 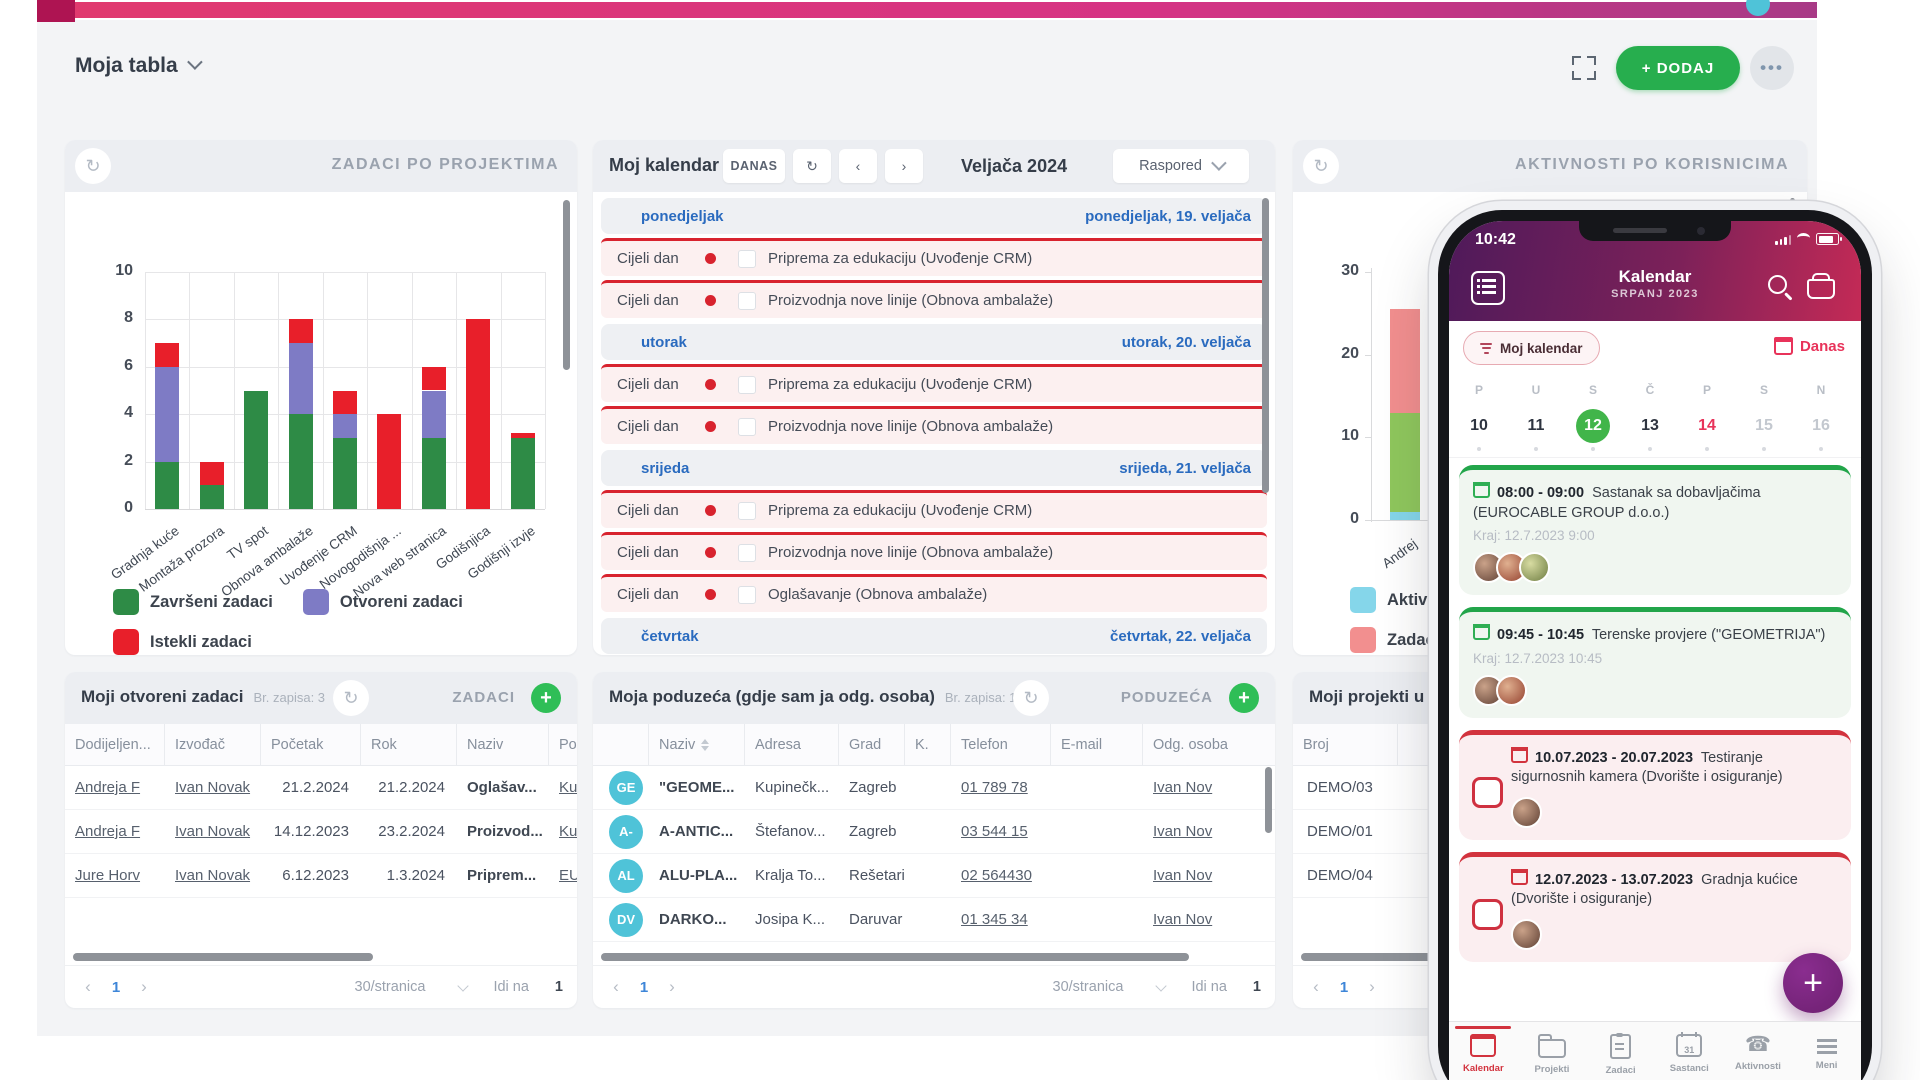 I want to click on next-icon: ›, so click(x=904, y=166).